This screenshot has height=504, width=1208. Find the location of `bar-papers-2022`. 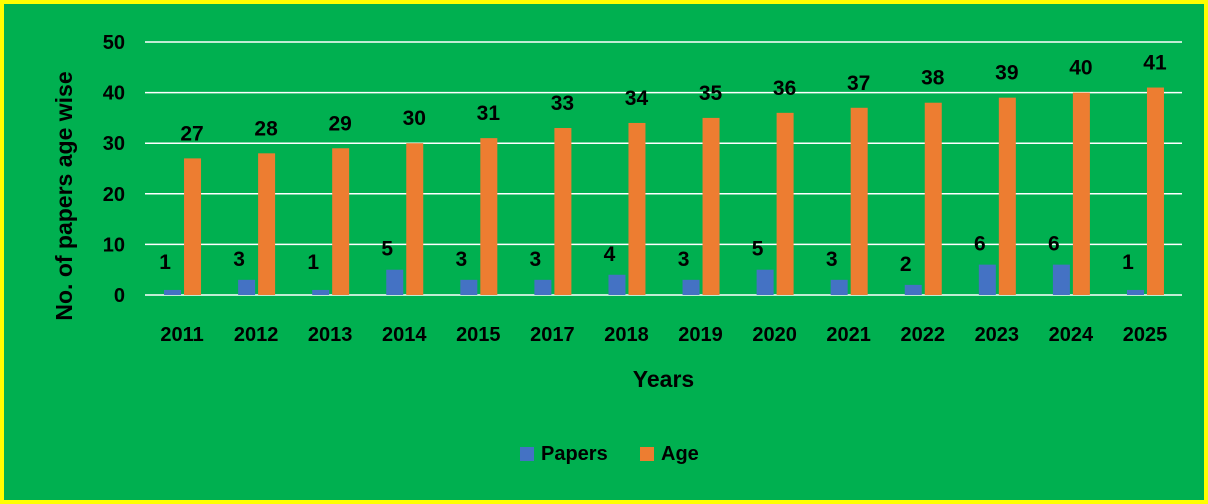

bar-papers-2022 is located at coordinates (913, 289).